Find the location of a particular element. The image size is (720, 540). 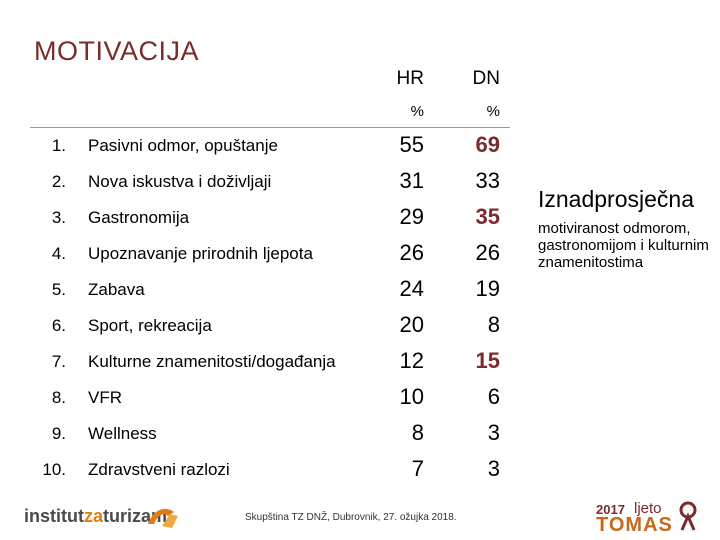

sun-figure-icon is located at coordinates (688, 516).